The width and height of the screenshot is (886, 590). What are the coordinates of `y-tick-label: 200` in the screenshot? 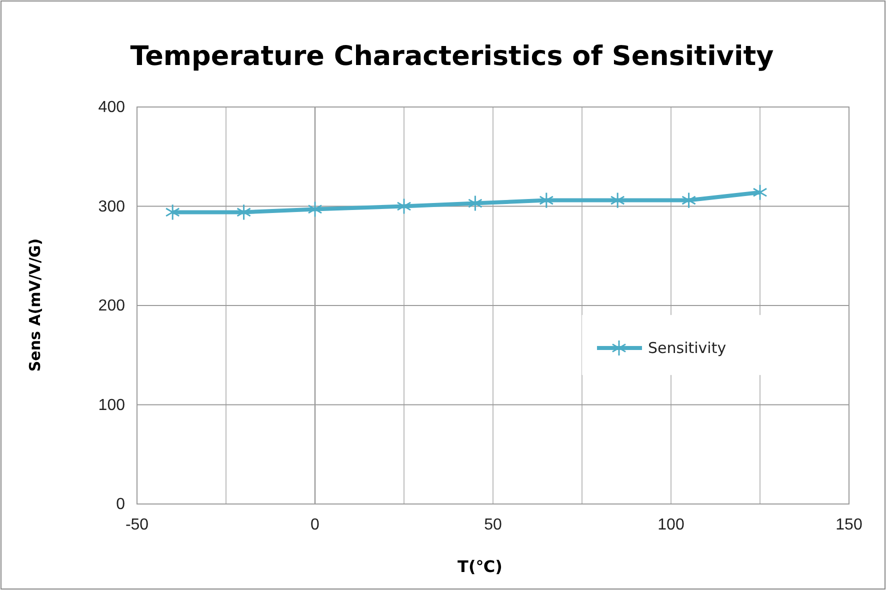 It's located at (112, 306).